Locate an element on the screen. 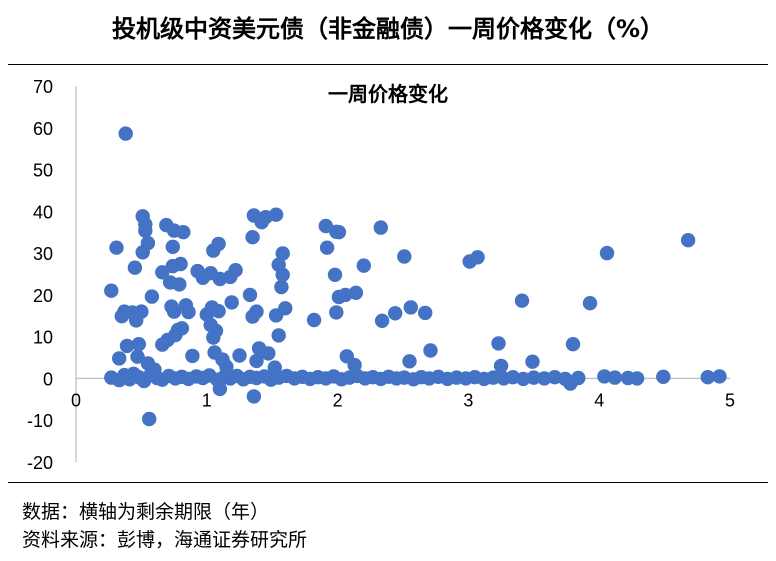 The image size is (776, 561). y-tick-label: 30 is located at coordinates (43, 254).